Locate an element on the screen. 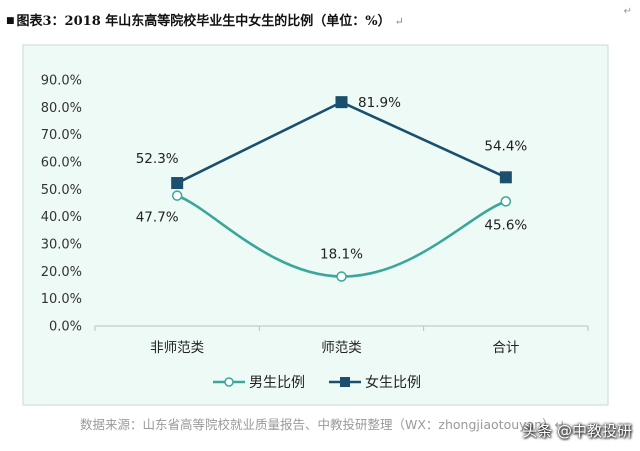 The width and height of the screenshot is (640, 451). y-tick-label: 10.0% is located at coordinates (61, 299).